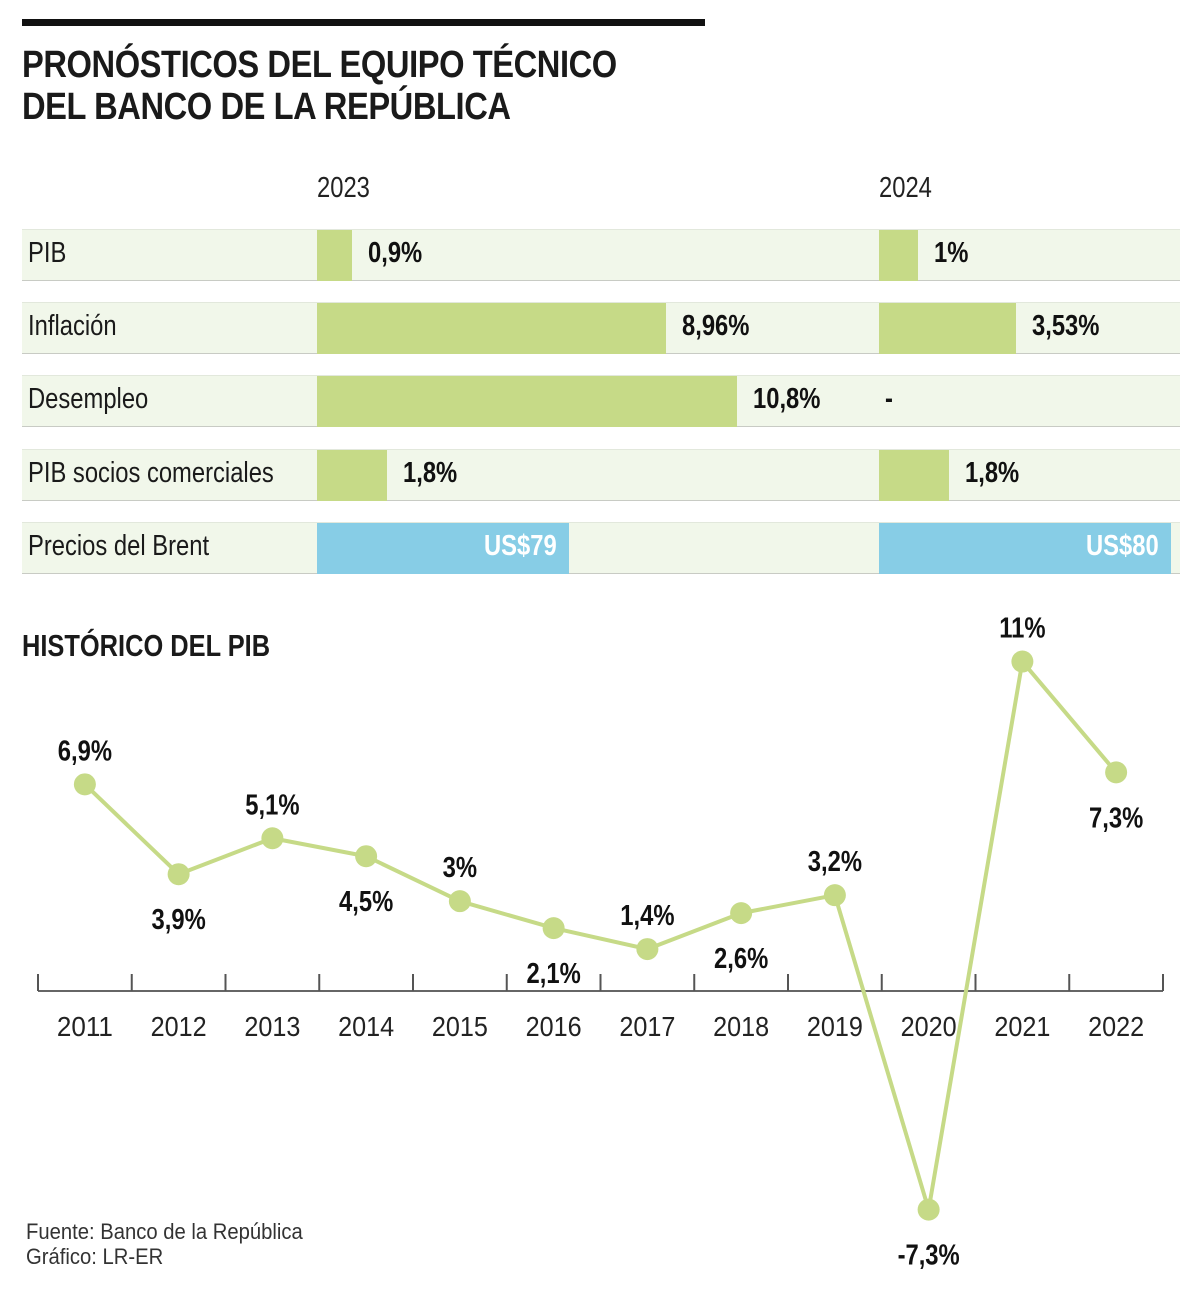  I want to click on bar-value-label: US$80, so click(1122, 546).